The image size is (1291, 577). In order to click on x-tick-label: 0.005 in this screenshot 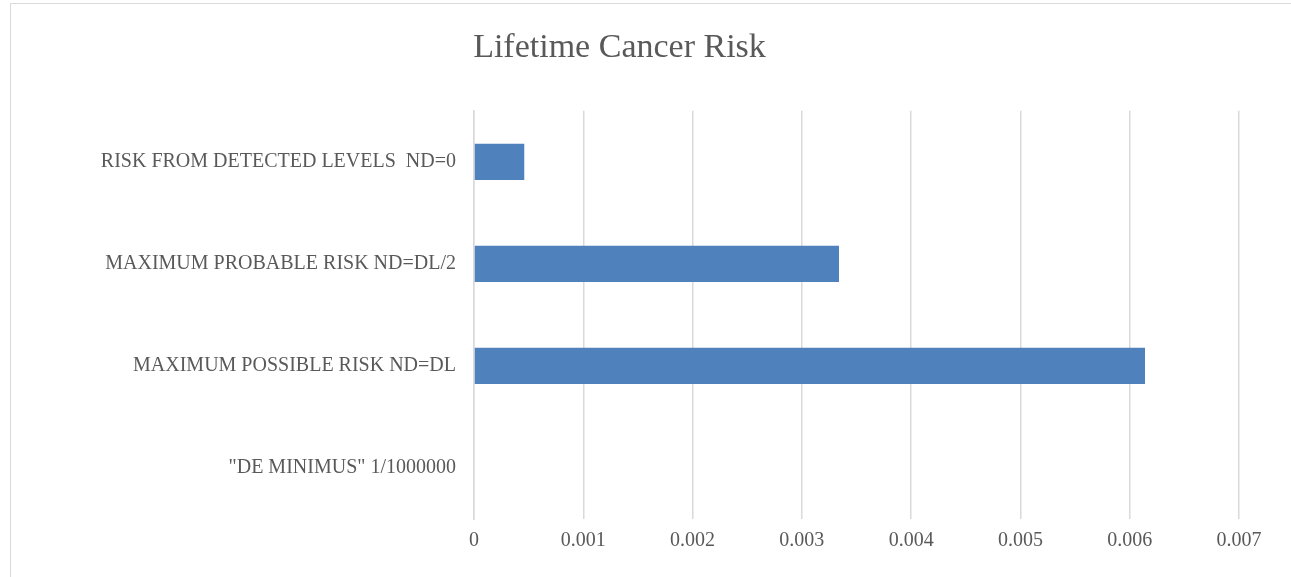, I will do `click(1020, 539)`.